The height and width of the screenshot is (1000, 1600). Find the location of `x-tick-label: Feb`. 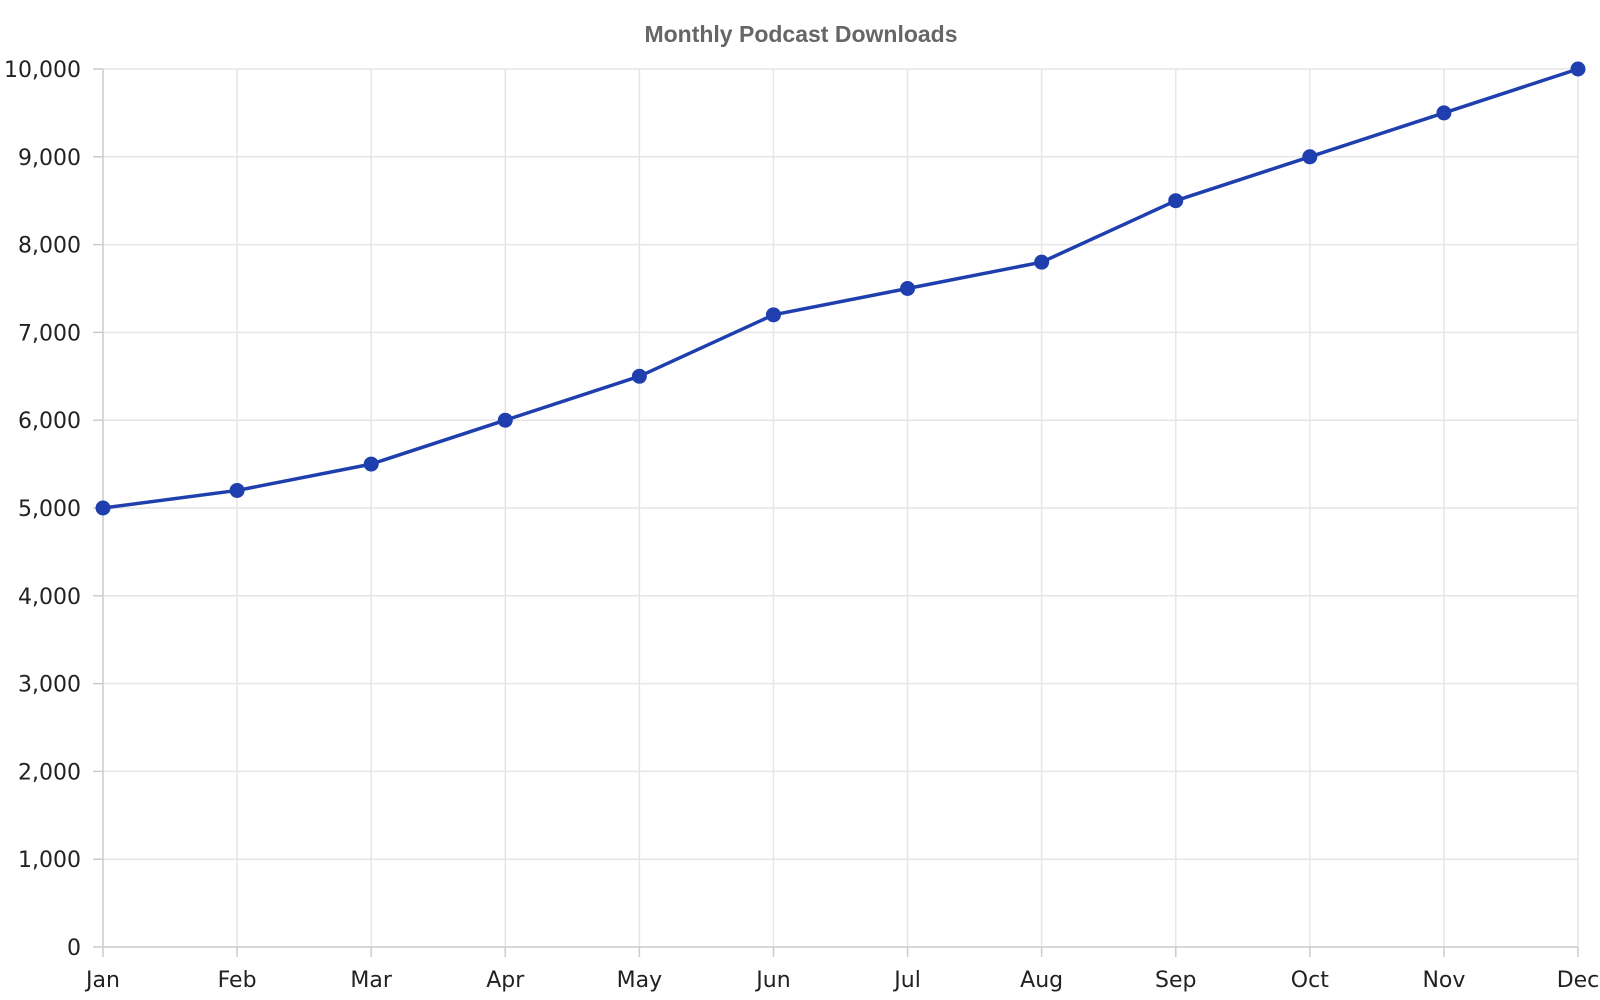

x-tick-label: Feb is located at coordinates (237, 980).